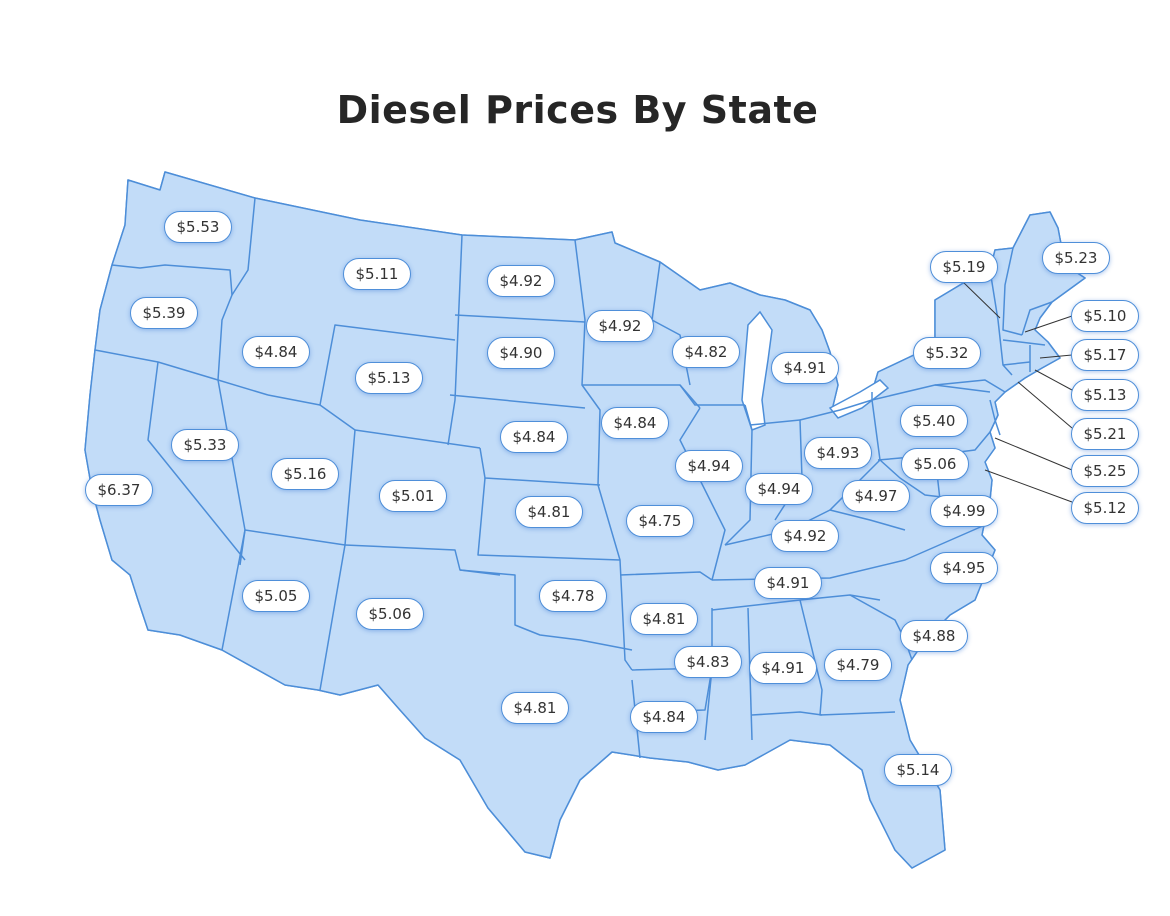 The height and width of the screenshot is (916, 1170). Describe the element at coordinates (377, 274) in the screenshot. I see `price-badge-mt: $5.11` at that location.